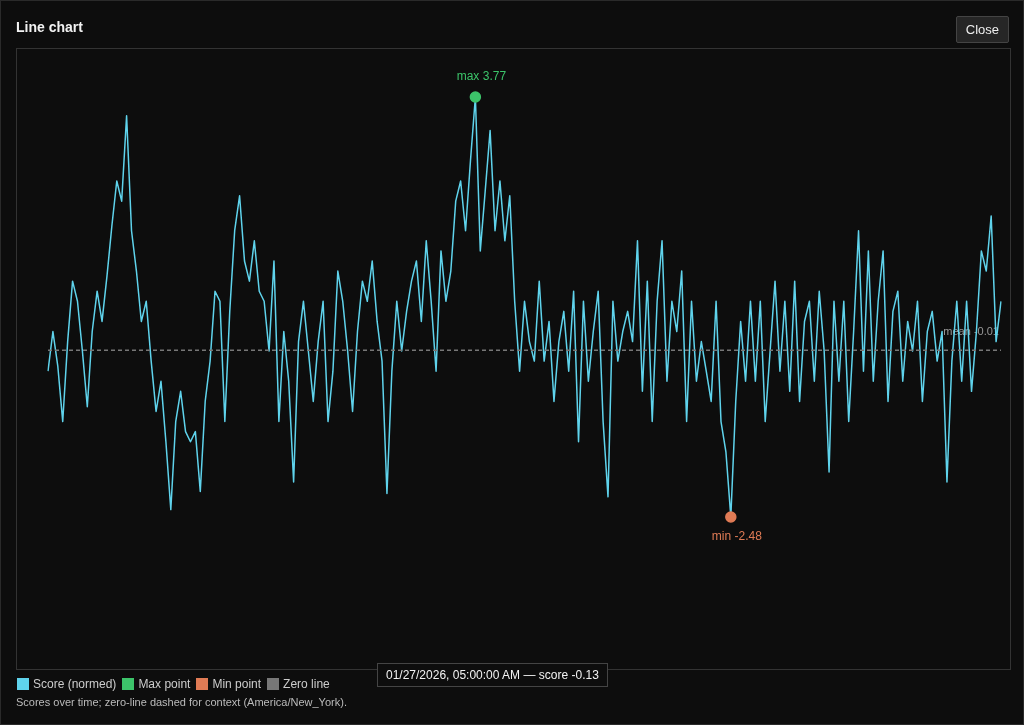 The image size is (1024, 725). I want to click on legend-label: Min point, so click(236, 684).